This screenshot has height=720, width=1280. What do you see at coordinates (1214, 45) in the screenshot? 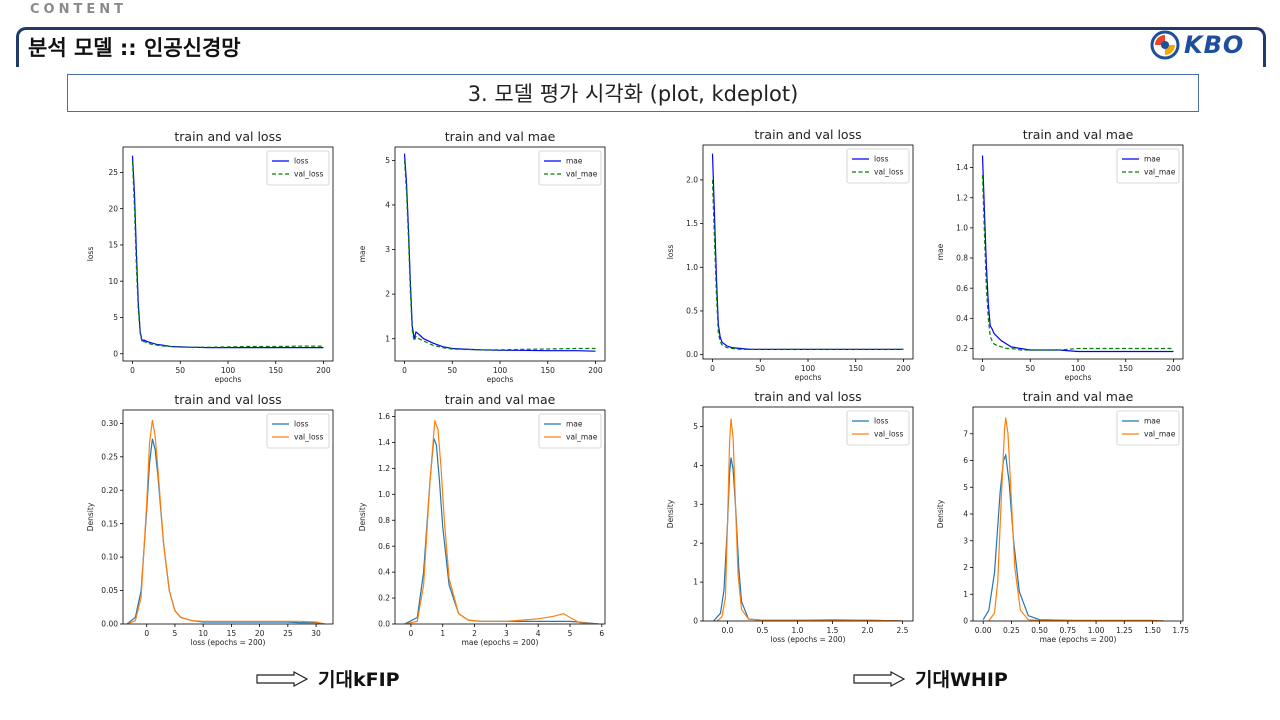
I see `logo-text: KBO` at bounding box center [1214, 45].